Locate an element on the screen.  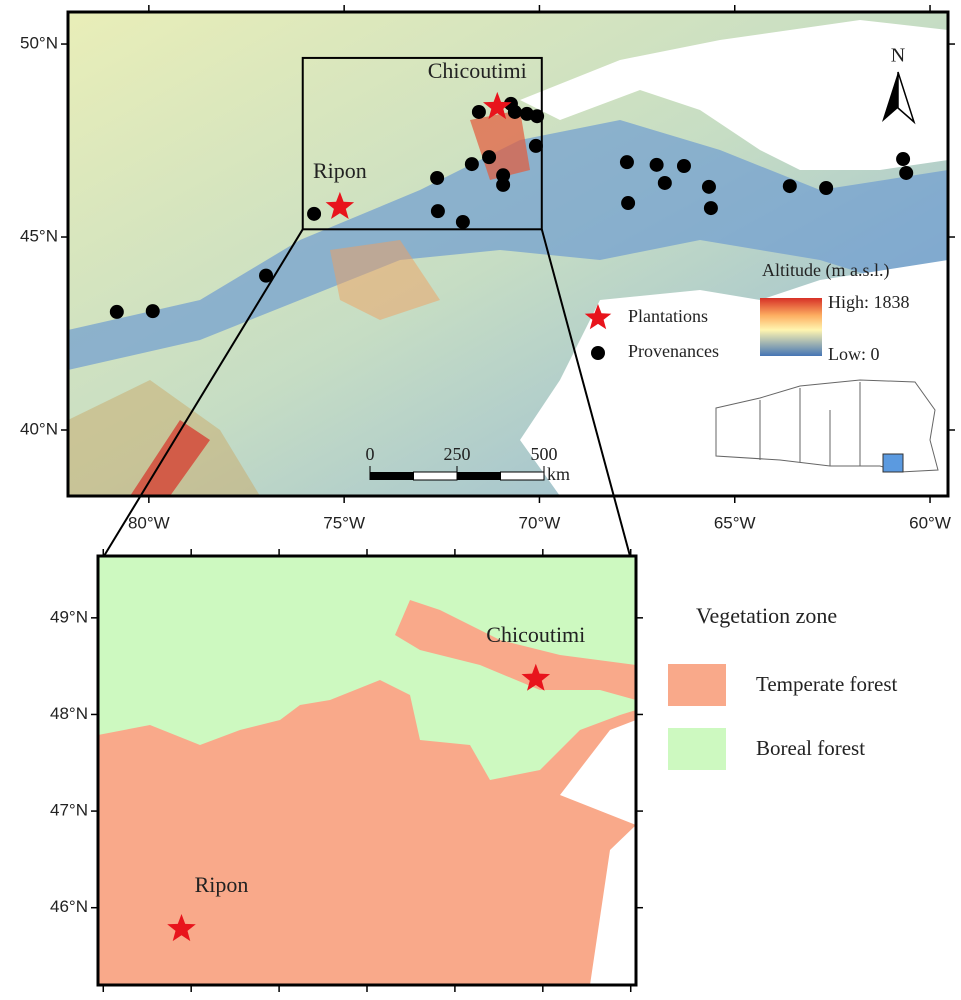
zone-label: Boreal forest is located at coordinates (810, 748).